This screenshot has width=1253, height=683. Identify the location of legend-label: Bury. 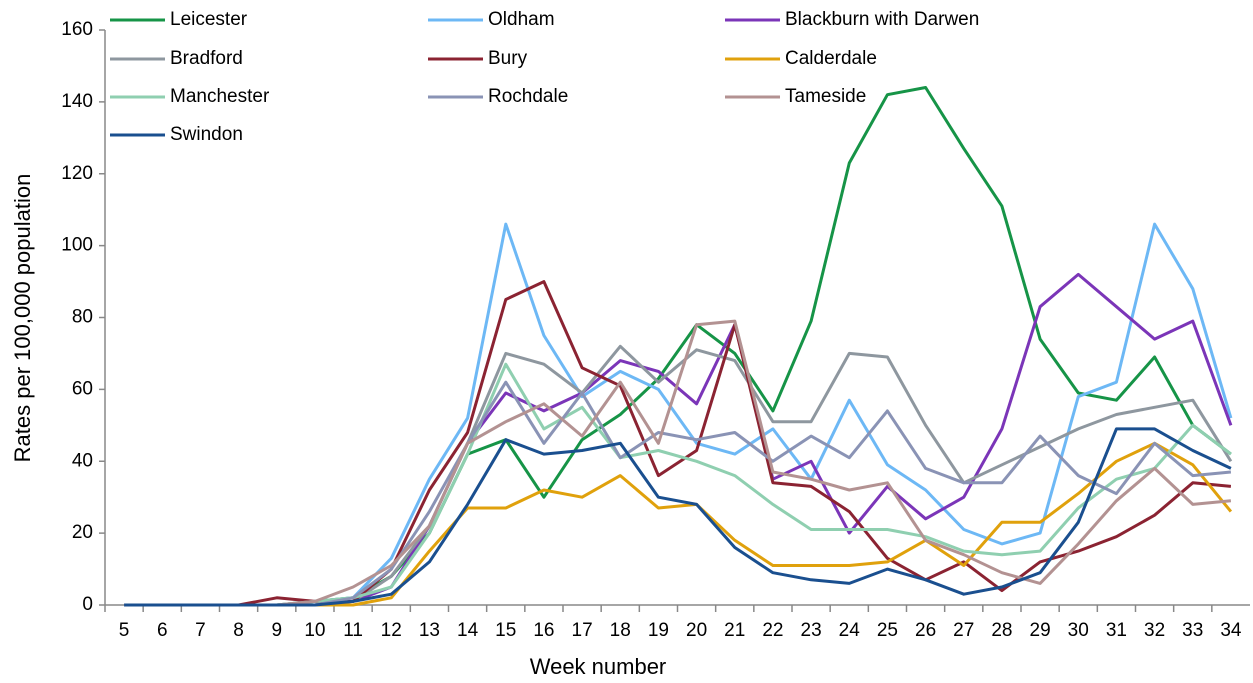
(508, 58).